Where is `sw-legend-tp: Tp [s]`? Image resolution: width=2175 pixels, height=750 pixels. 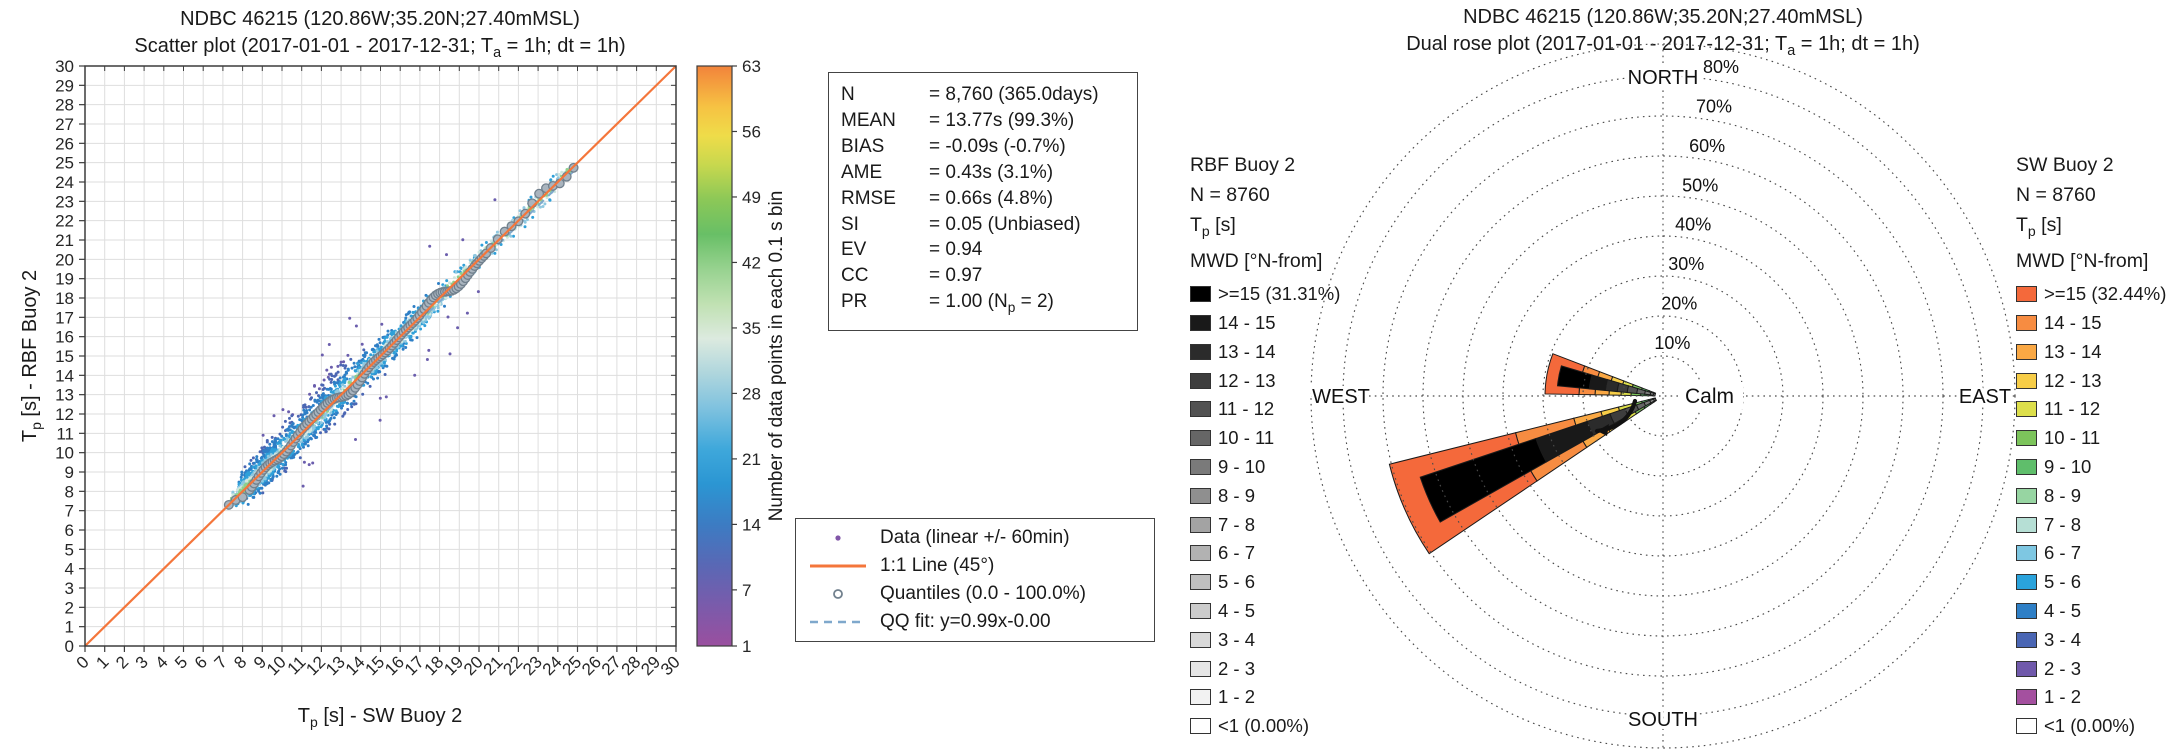 sw-legend-tp: Tp [s] is located at coordinates (2039, 226).